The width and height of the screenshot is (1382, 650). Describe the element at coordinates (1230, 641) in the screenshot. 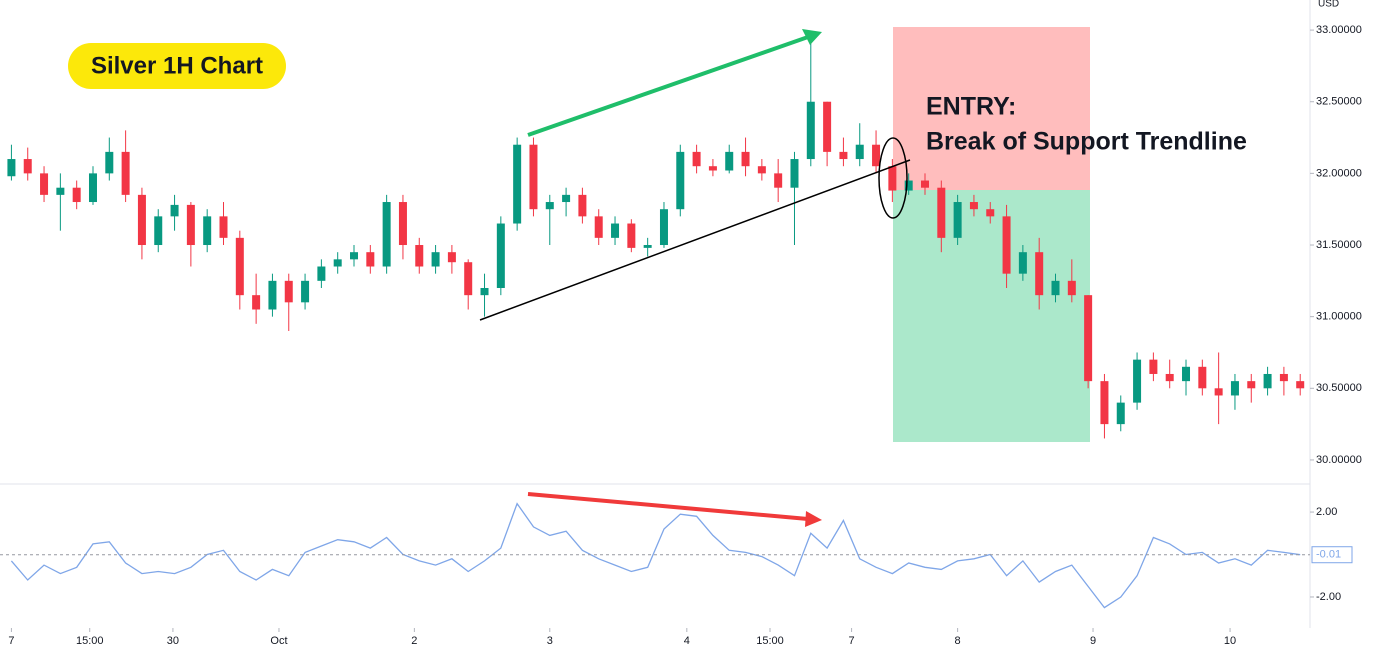

I see `x-tick-label: 10` at that location.